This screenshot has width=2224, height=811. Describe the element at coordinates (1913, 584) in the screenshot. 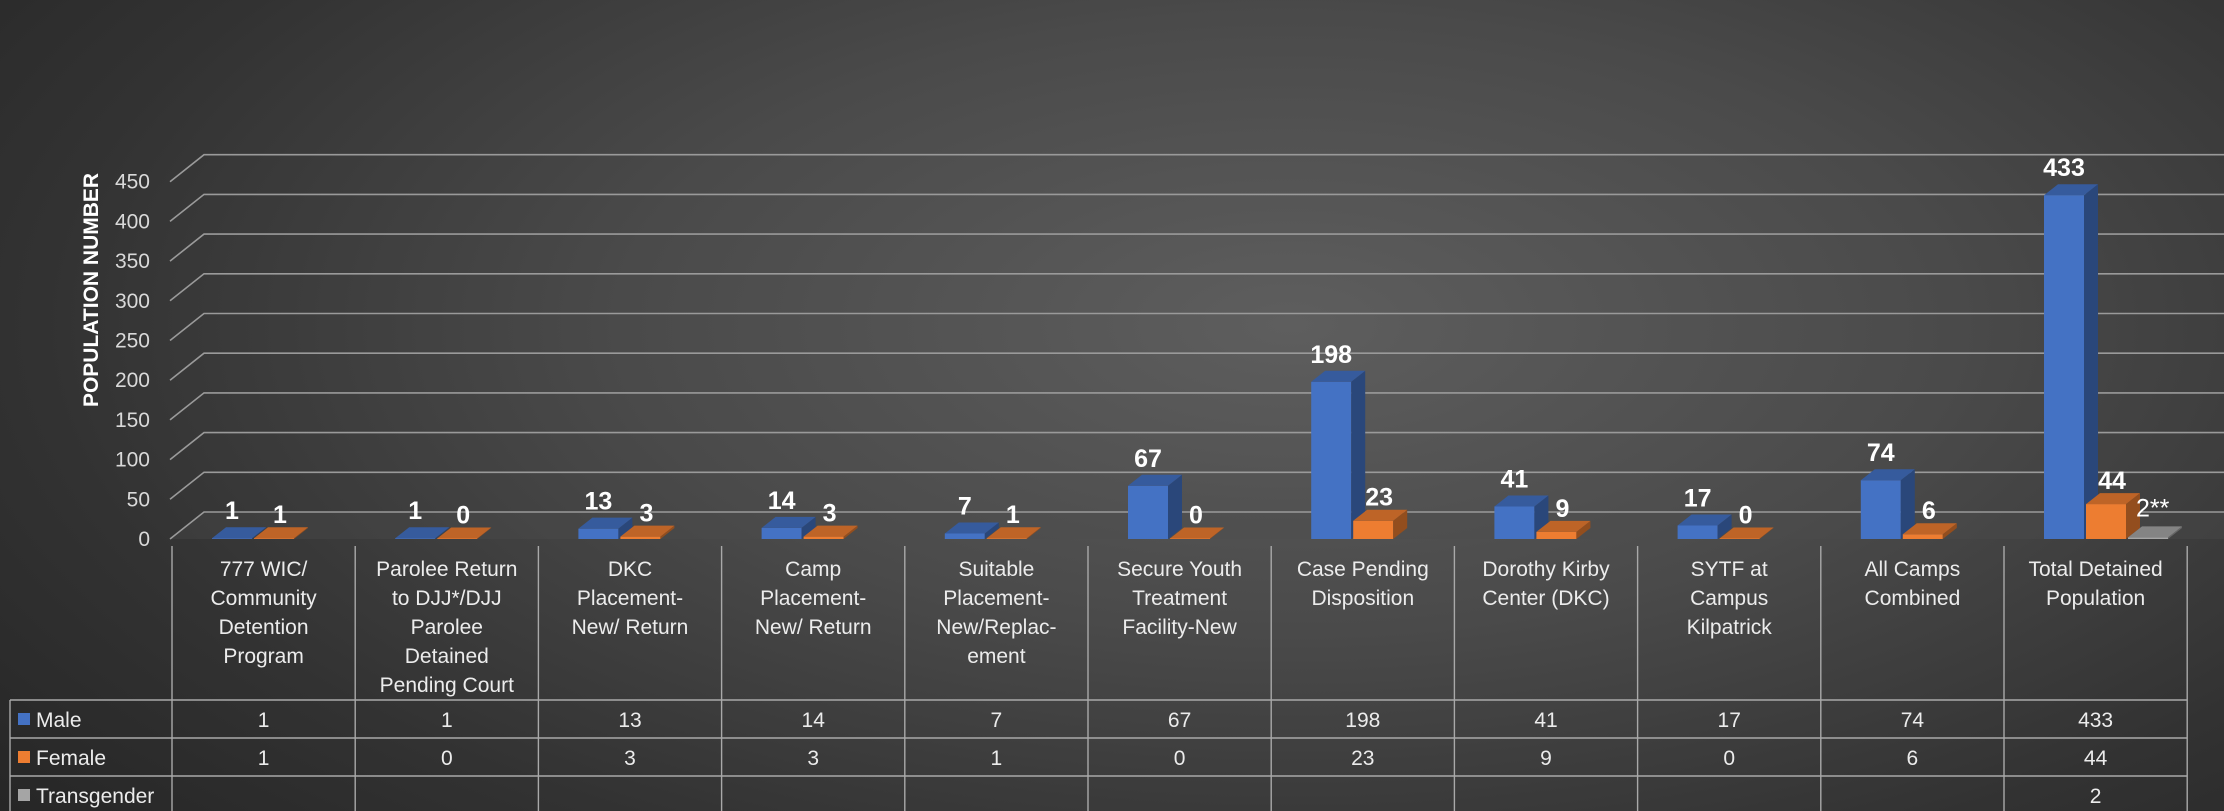

I see `category-label: All Camps Combined` at that location.